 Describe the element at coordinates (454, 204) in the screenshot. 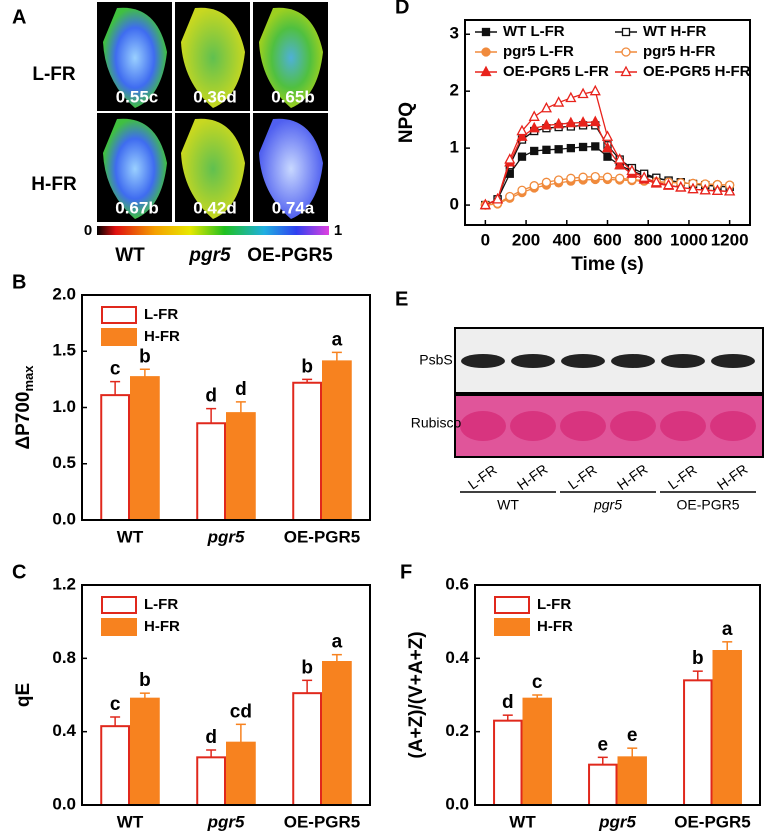

I see `y-tick-label: 0` at that location.